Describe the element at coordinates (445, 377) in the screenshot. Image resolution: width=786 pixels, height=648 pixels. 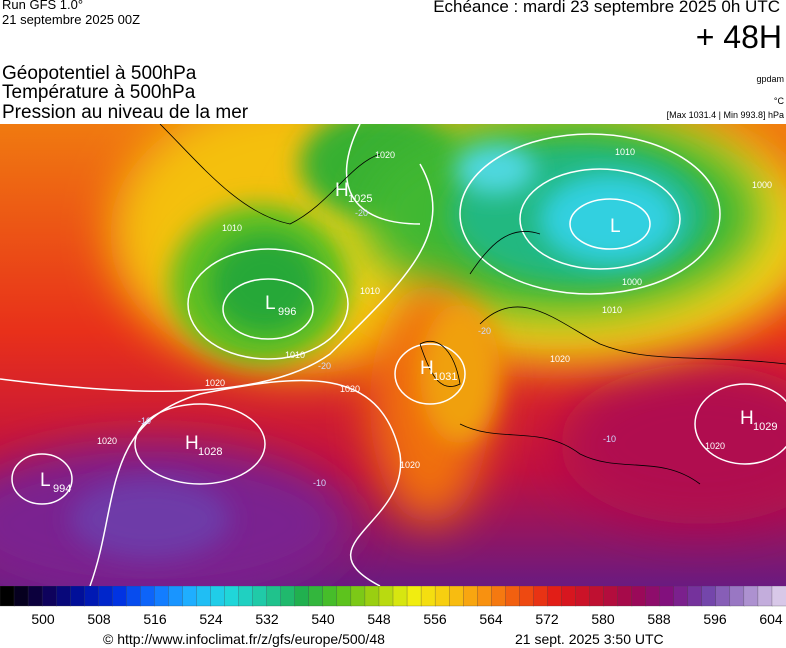
I see `center-value: 1031` at that location.